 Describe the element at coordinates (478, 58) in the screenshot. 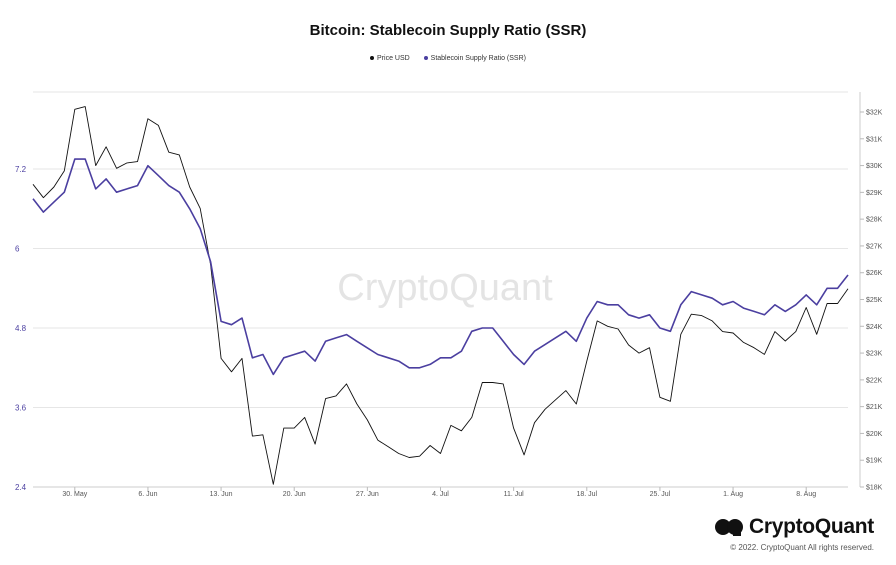

I see `legend-label-ssr: Stablecoin Supply Ratio (SSR)` at that location.